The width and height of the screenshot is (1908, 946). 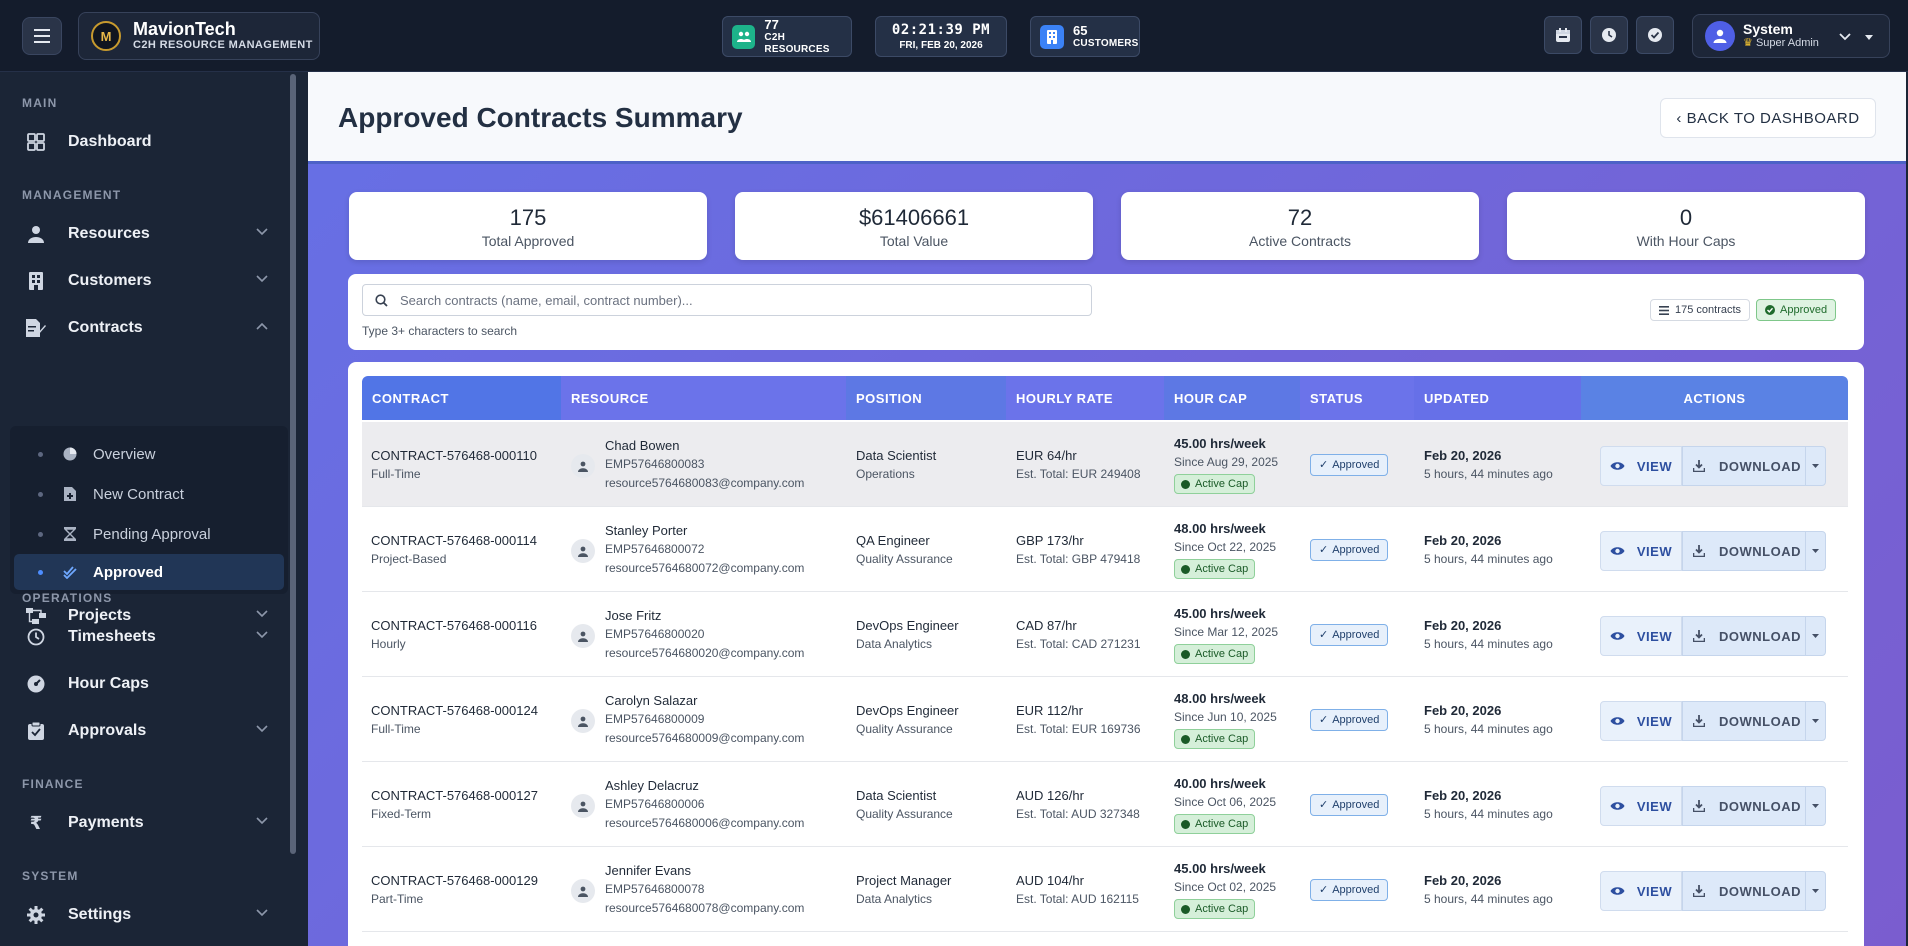 What do you see at coordinates (454, 625) in the screenshot?
I see `contract-number: CONTRACT-576468-000116` at bounding box center [454, 625].